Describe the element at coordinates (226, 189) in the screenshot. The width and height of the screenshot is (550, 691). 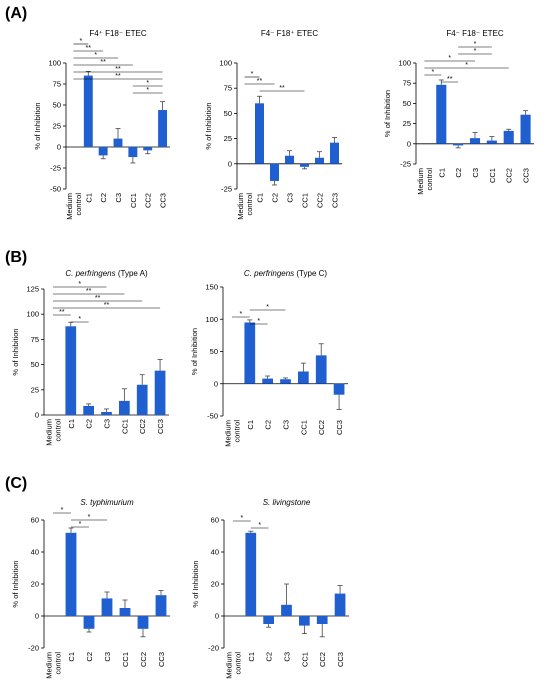
I see `y-tick-label: -25` at that location.